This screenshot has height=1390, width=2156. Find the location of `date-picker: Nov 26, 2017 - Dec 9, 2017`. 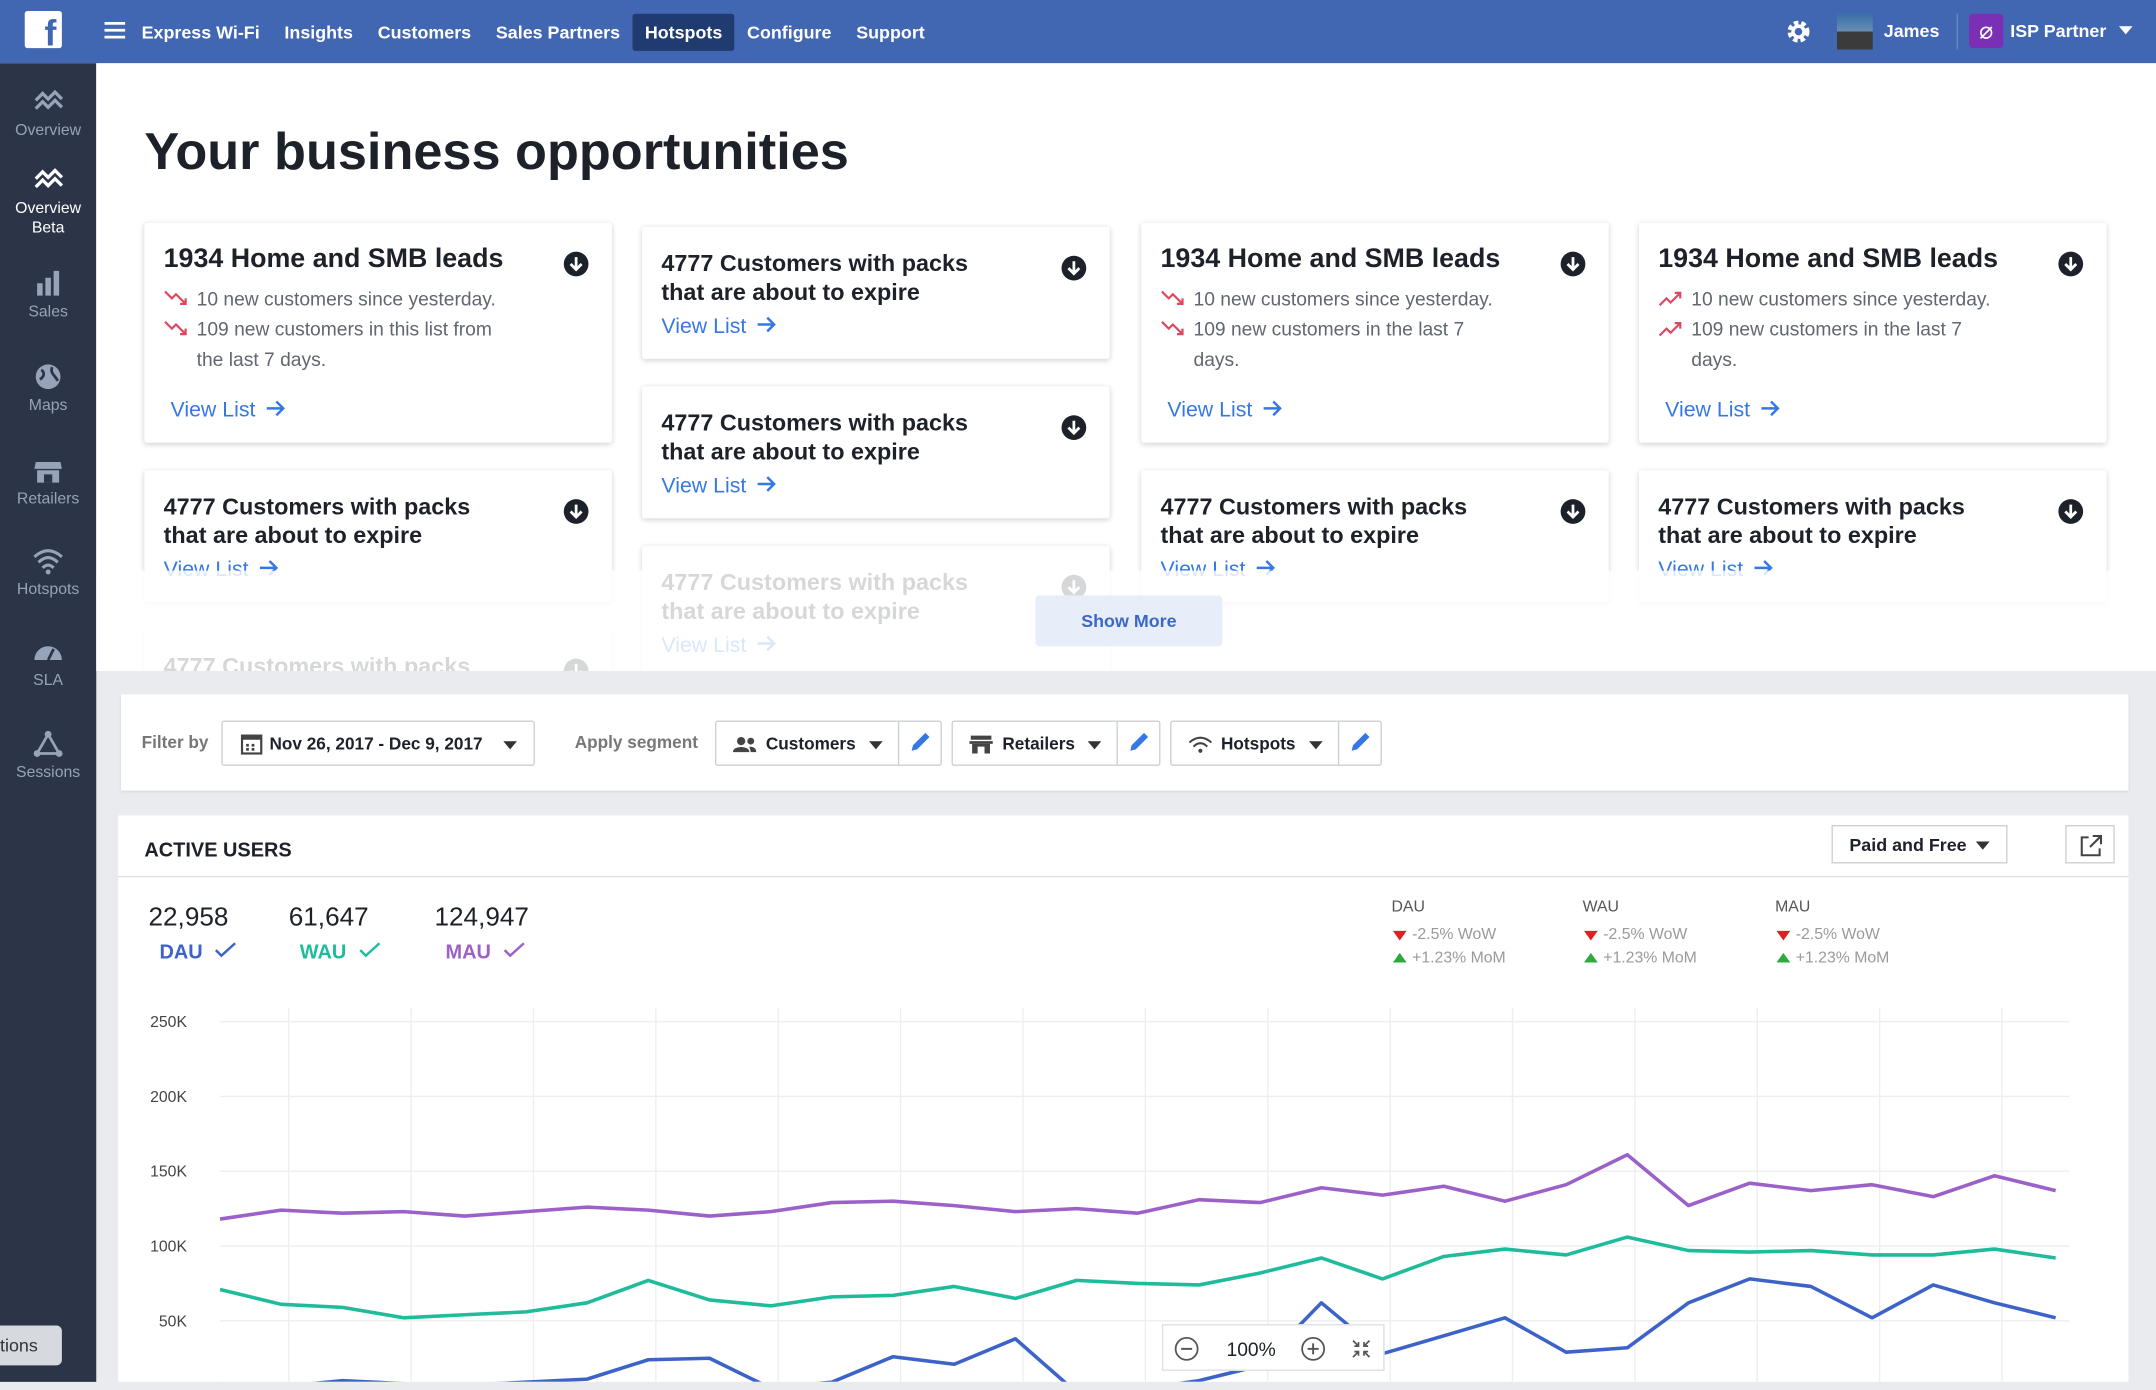

date-picker: Nov 26, 2017 - Dec 9, 2017 is located at coordinates (378, 743).